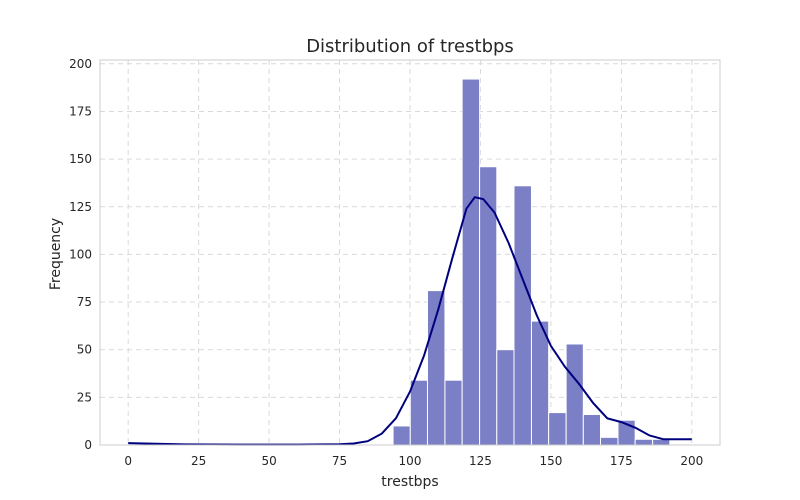 The image size is (800, 500). Describe the element at coordinates (410, 461) in the screenshot. I see `x-tick-label: 100` at that location.